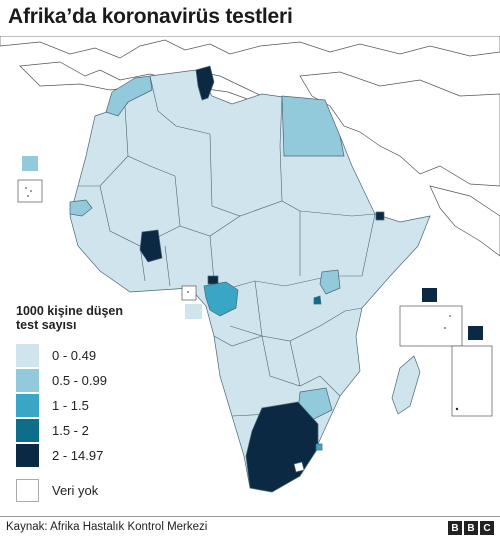 The image size is (500, 541). What do you see at coordinates (250, 516) in the screenshot?
I see `footer-divider` at bounding box center [250, 516].